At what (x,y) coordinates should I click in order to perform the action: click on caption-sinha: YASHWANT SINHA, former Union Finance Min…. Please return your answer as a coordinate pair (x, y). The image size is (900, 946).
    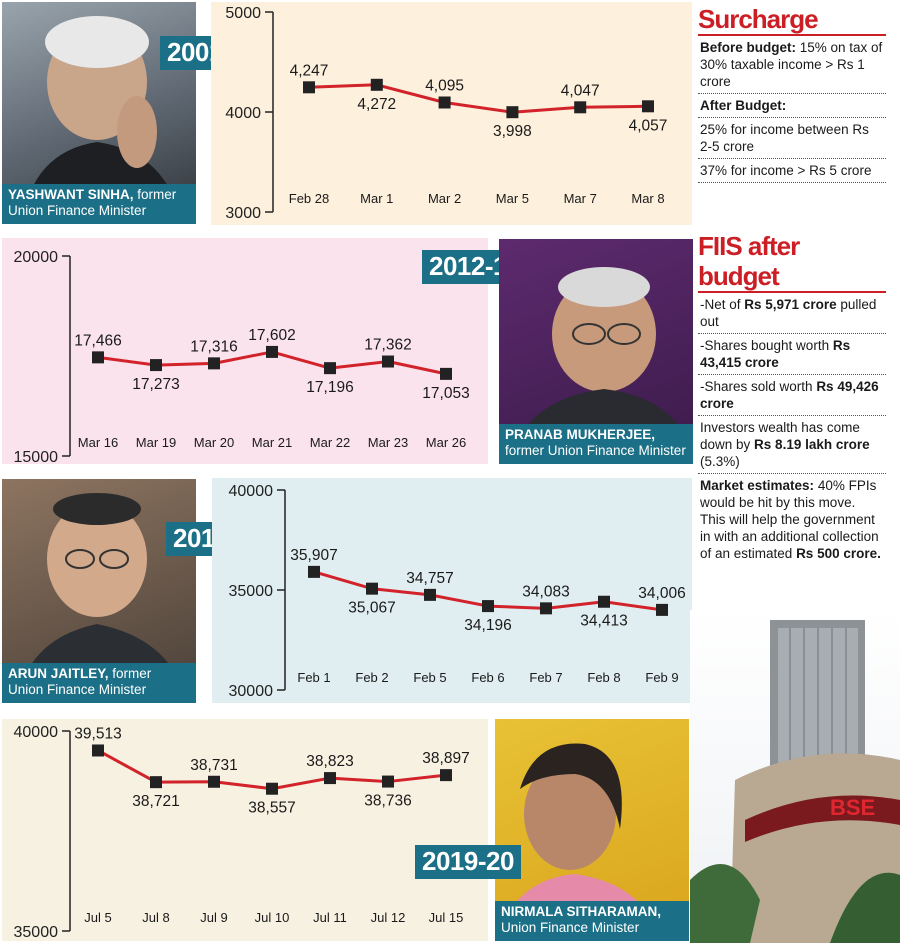
    Looking at the image, I should click on (99, 204).